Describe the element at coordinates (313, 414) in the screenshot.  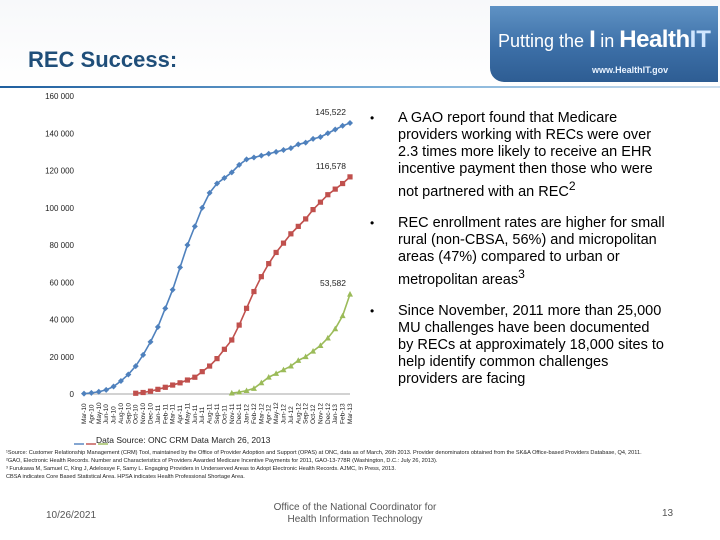
I see `x-tick-label: Oct-12` at that location.